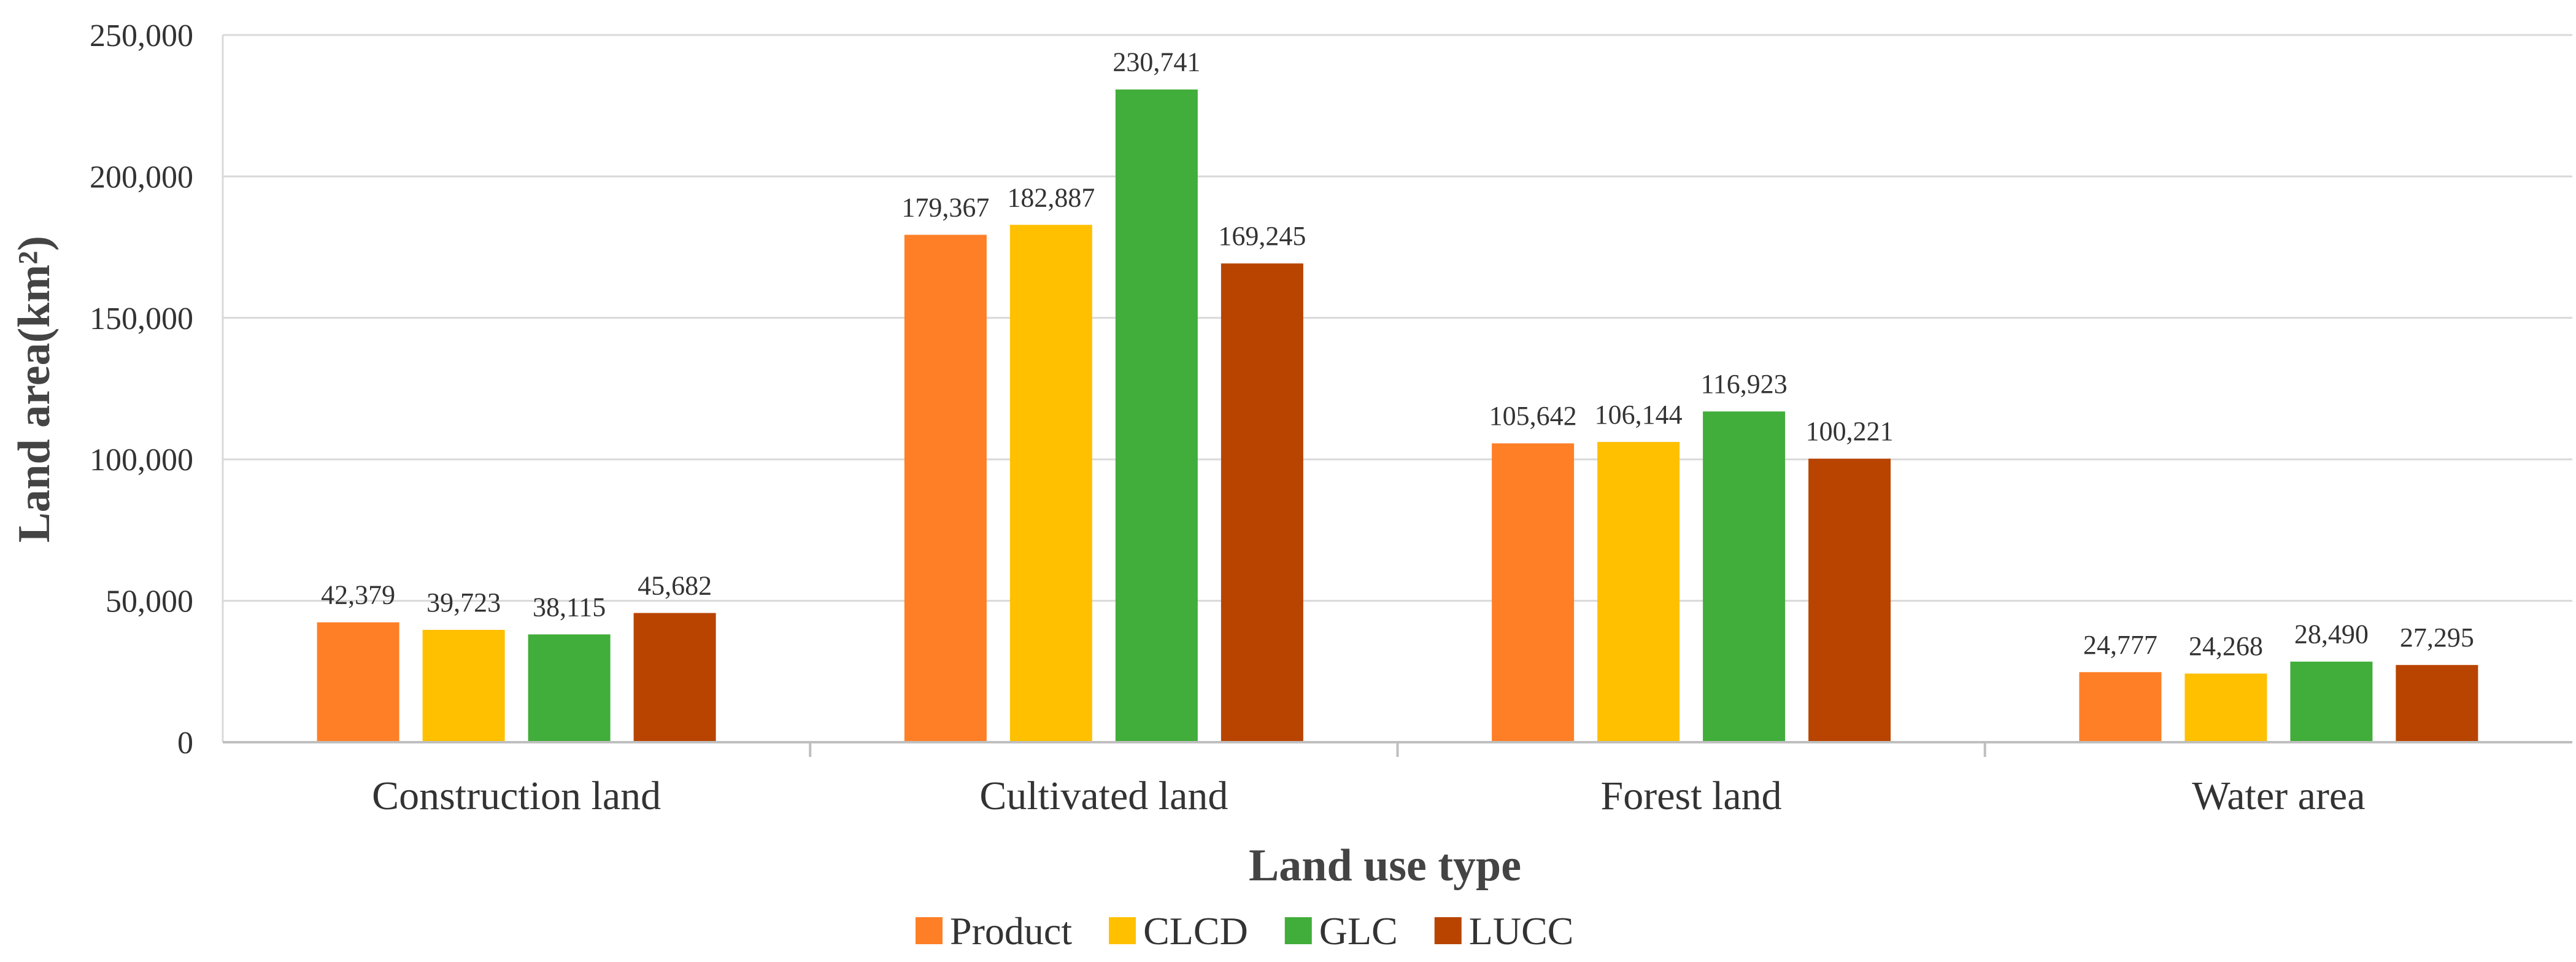 This screenshot has width=2576, height=962. What do you see at coordinates (945, 207) in the screenshot?
I see `data-label: 179,367` at bounding box center [945, 207].